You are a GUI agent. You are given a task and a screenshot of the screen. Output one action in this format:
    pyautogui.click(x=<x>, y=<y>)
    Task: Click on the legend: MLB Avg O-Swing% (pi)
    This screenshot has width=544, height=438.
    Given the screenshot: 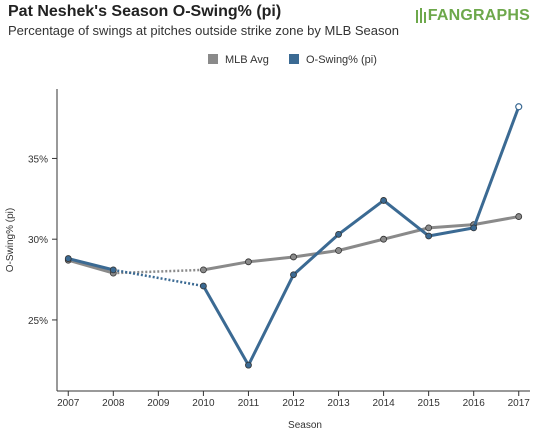 What is the action you would take?
    pyautogui.click(x=292, y=60)
    